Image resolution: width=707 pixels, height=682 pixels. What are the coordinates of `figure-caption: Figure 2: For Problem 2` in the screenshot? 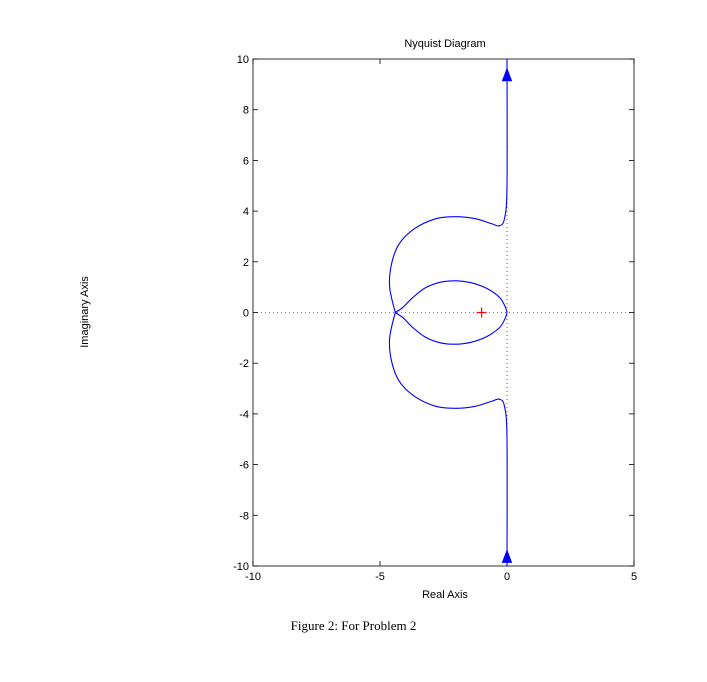 It's located at (353, 625).